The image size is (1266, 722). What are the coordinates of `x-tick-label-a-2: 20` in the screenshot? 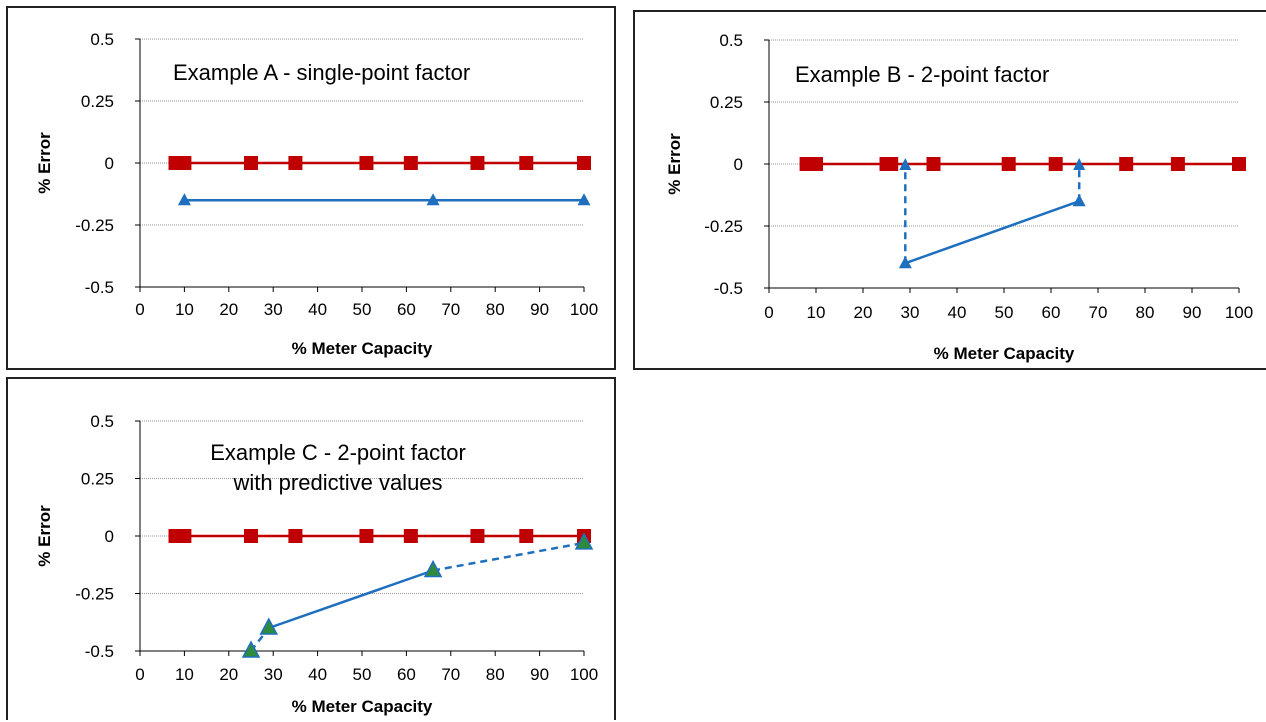 It's located at (228, 309).